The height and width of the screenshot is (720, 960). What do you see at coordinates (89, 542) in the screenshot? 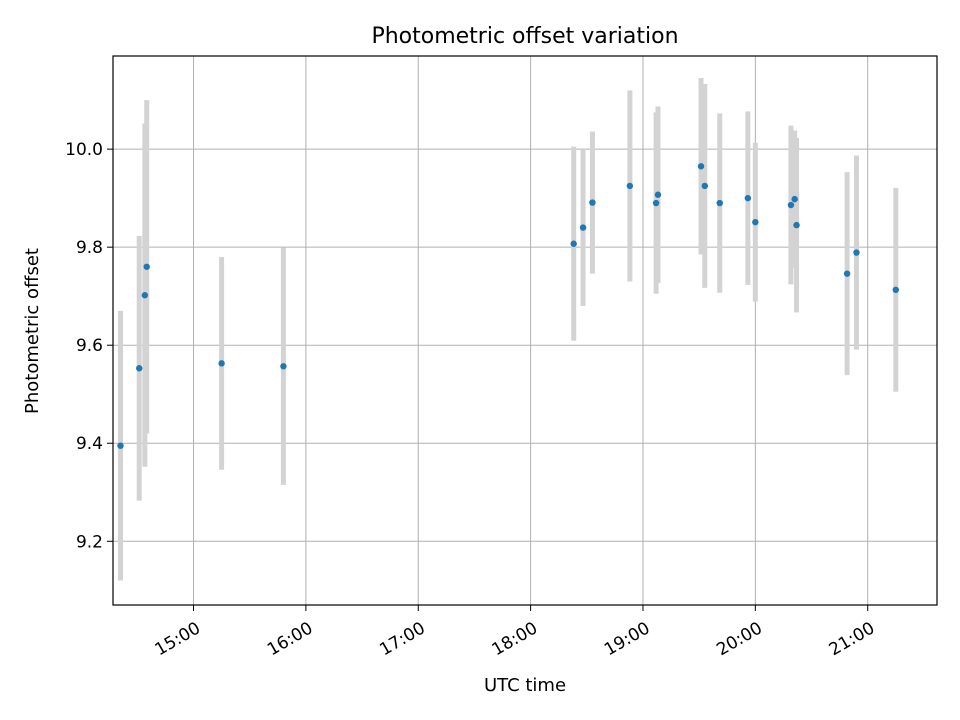
I see `y-tick-label: 9.2` at bounding box center [89, 542].